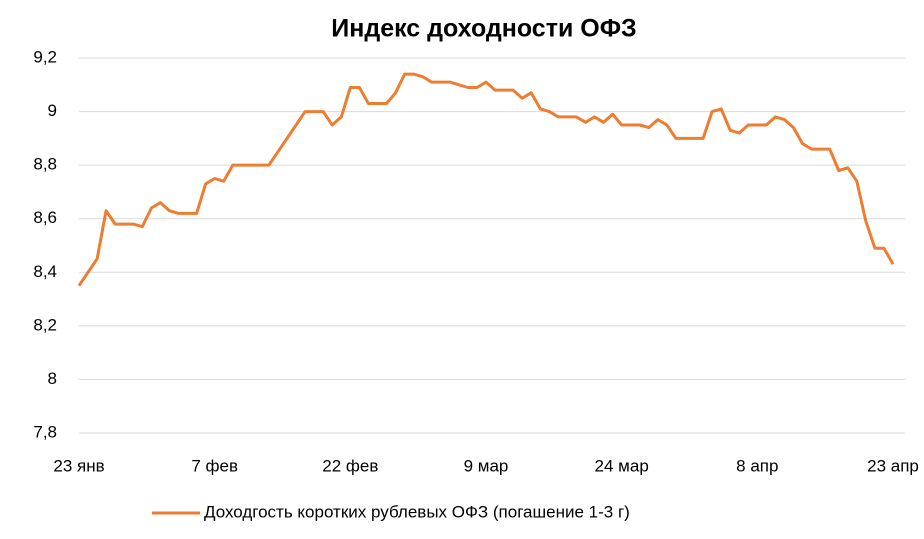 The height and width of the screenshot is (539, 924). What do you see at coordinates (622, 465) in the screenshot?
I see `x-tick-label: 24 мар` at bounding box center [622, 465].